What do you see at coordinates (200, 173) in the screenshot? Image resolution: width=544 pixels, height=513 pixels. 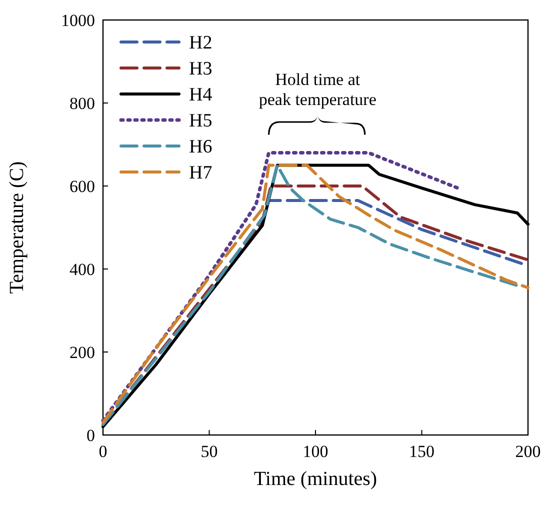 I see `legend-label: H7` at bounding box center [200, 173].